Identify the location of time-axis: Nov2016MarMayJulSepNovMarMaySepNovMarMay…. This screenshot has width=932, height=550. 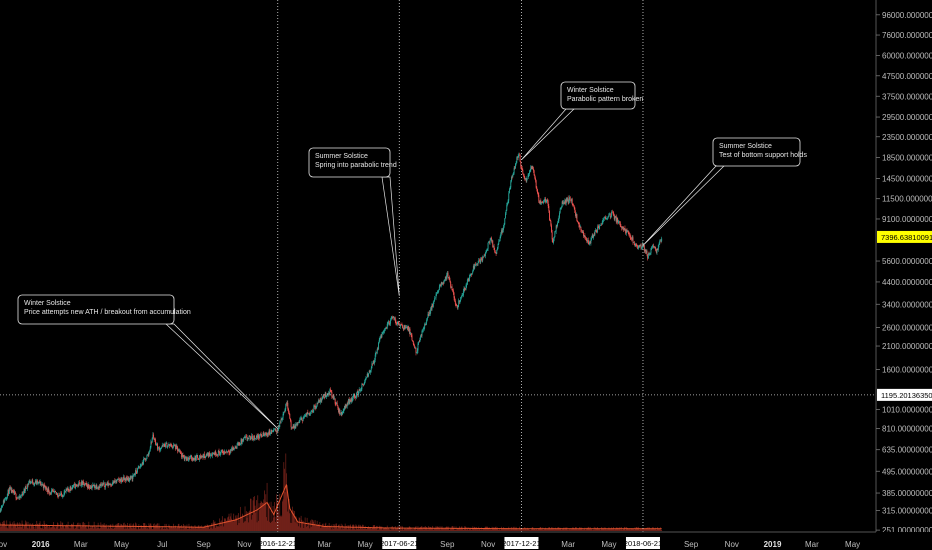
(430, 544).